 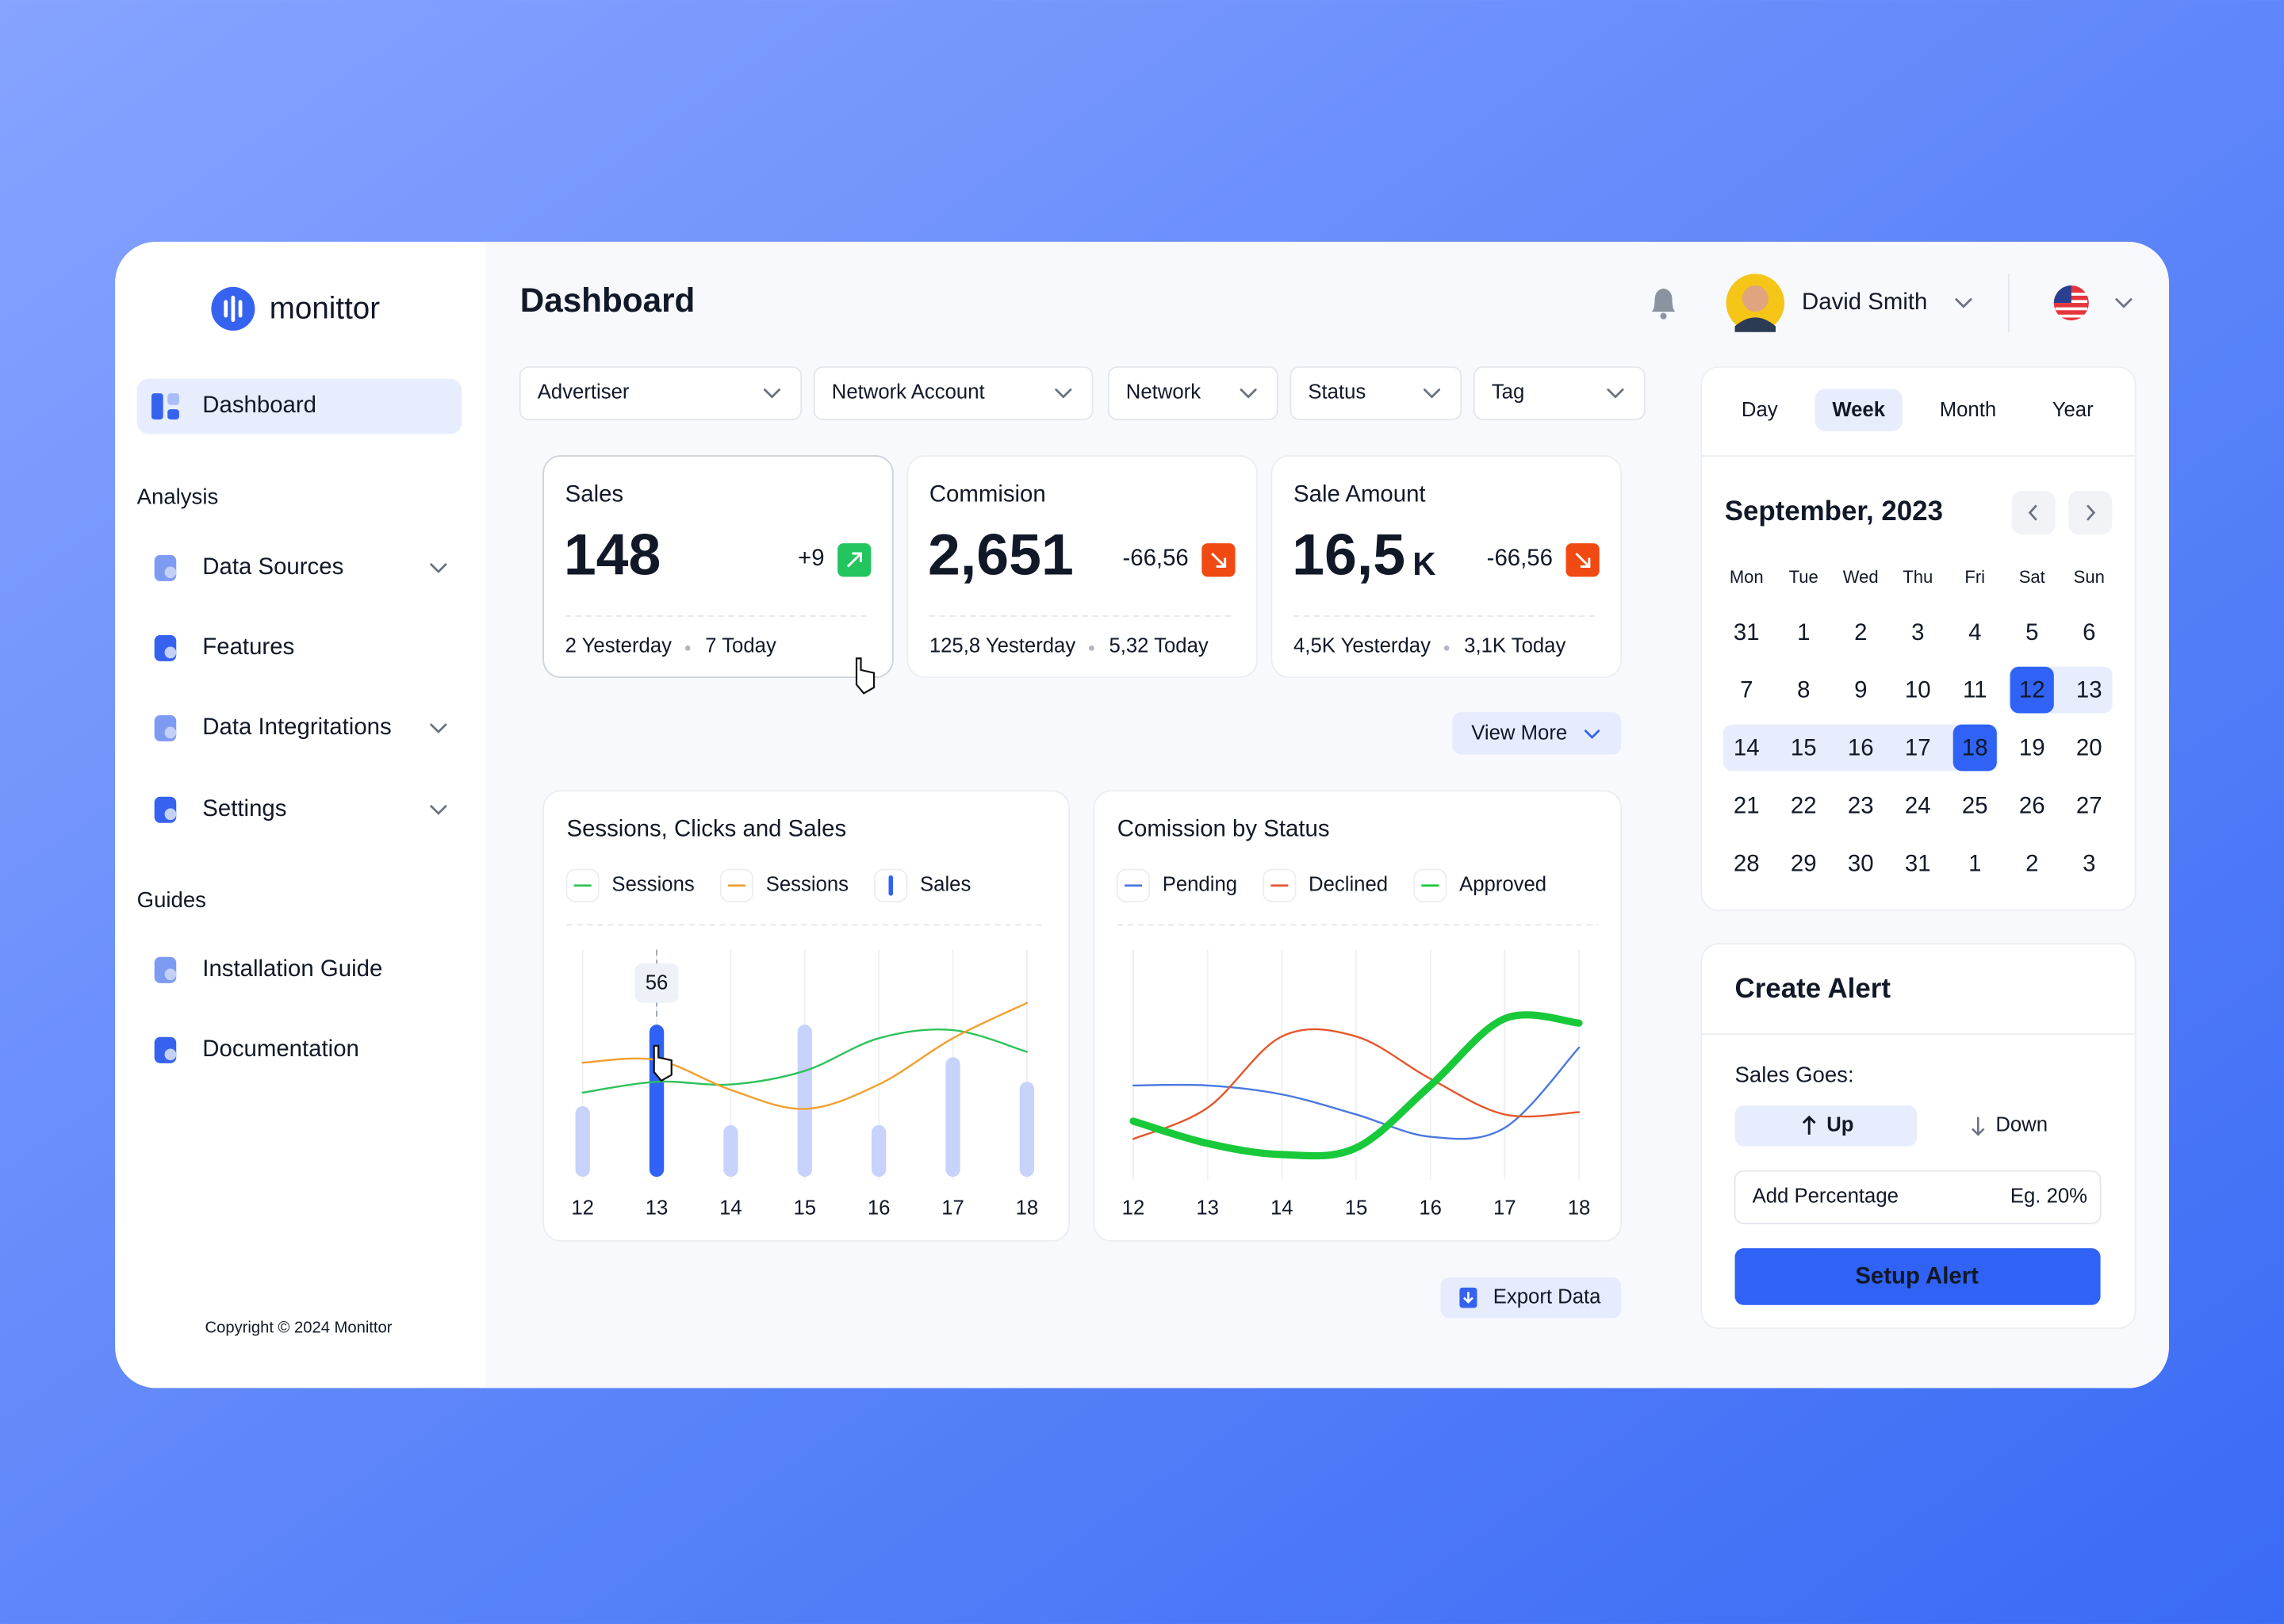 I want to click on calendar-day: 9, so click(x=1860, y=690).